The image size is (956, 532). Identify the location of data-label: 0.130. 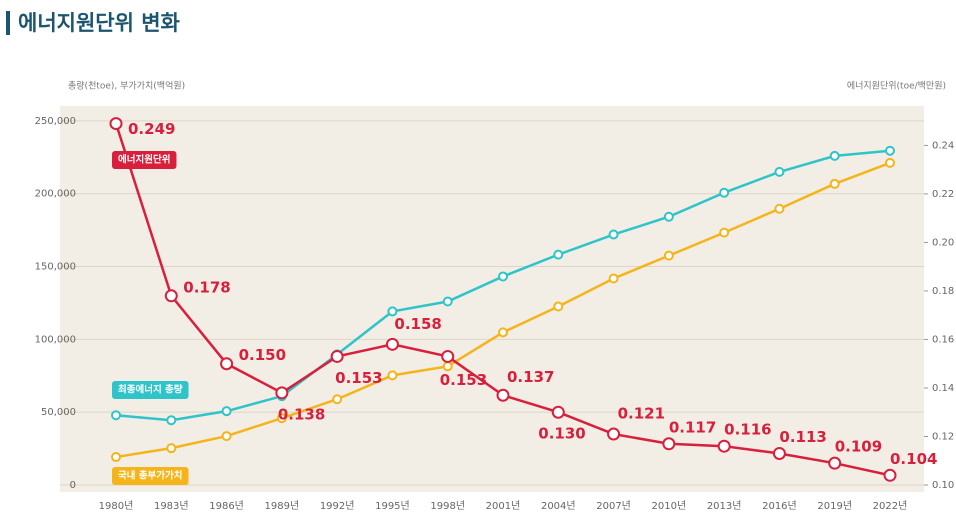
(561, 434).